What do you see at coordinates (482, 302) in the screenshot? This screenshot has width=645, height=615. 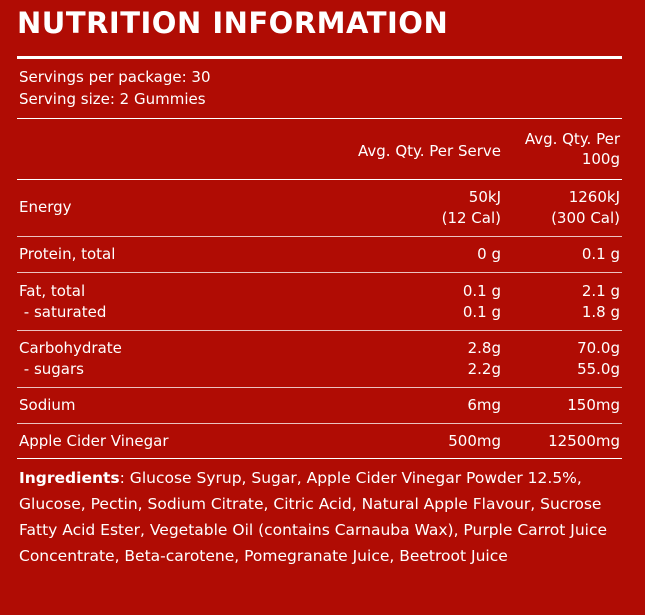 I see `row-value-per-serve: 0.1 g 0.1 g` at bounding box center [482, 302].